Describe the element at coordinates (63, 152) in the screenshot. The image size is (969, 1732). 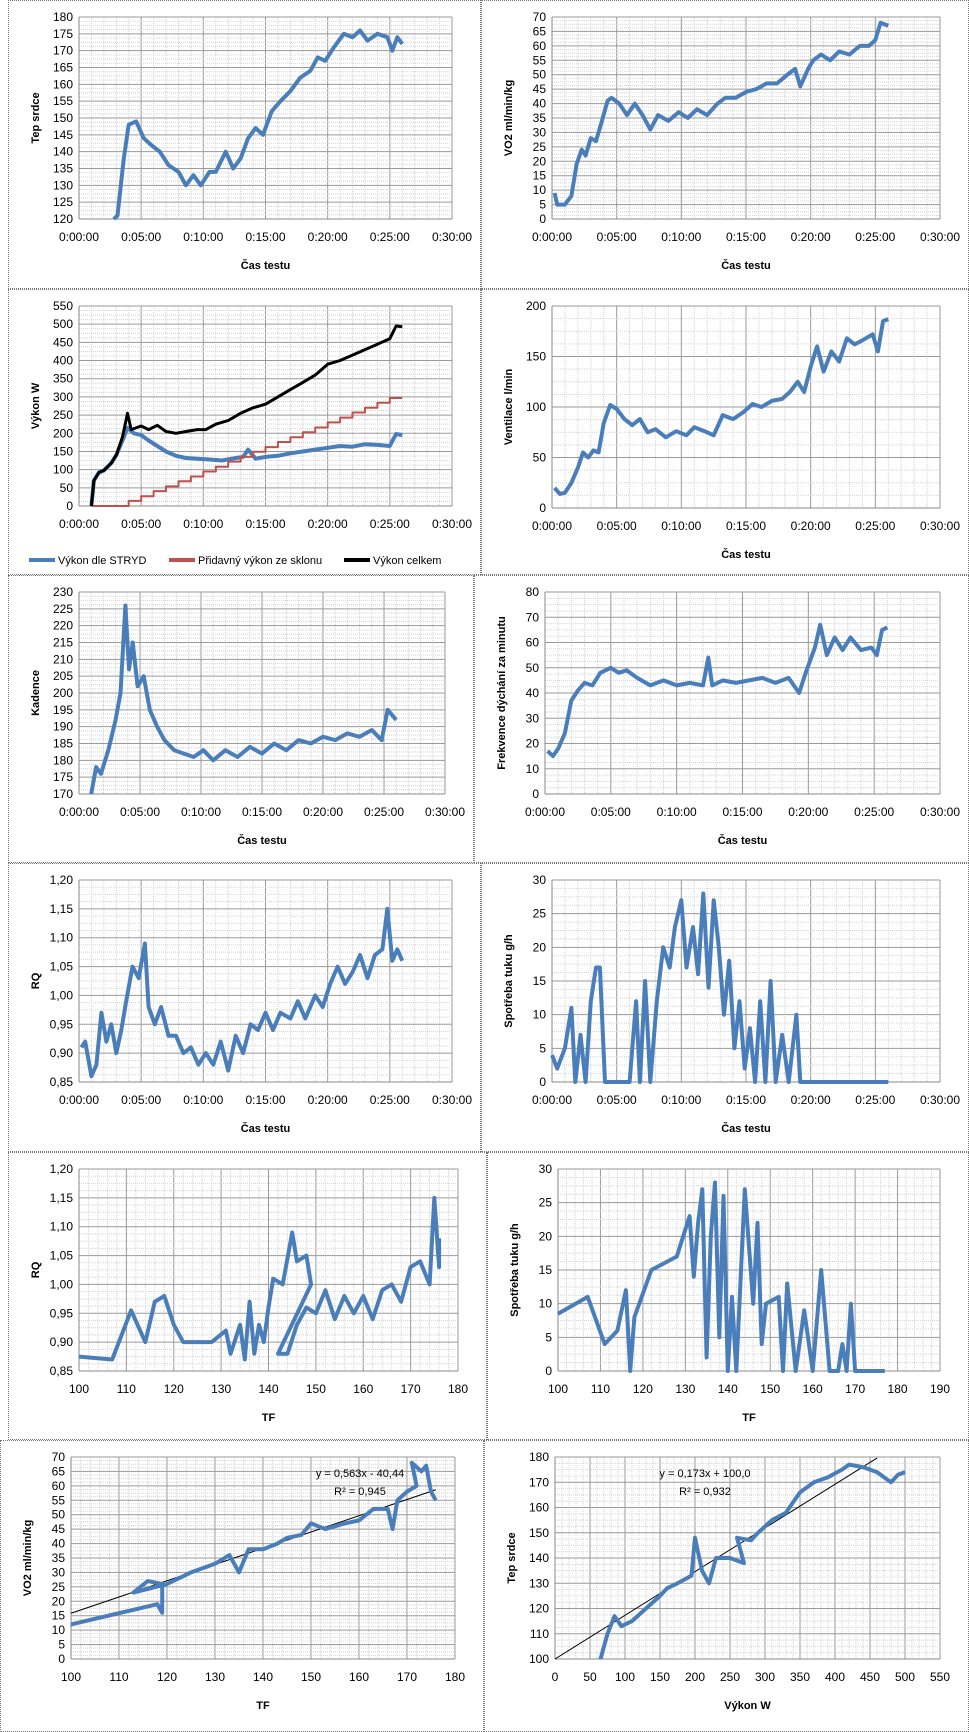
I see `y-tick-label: 140` at that location.